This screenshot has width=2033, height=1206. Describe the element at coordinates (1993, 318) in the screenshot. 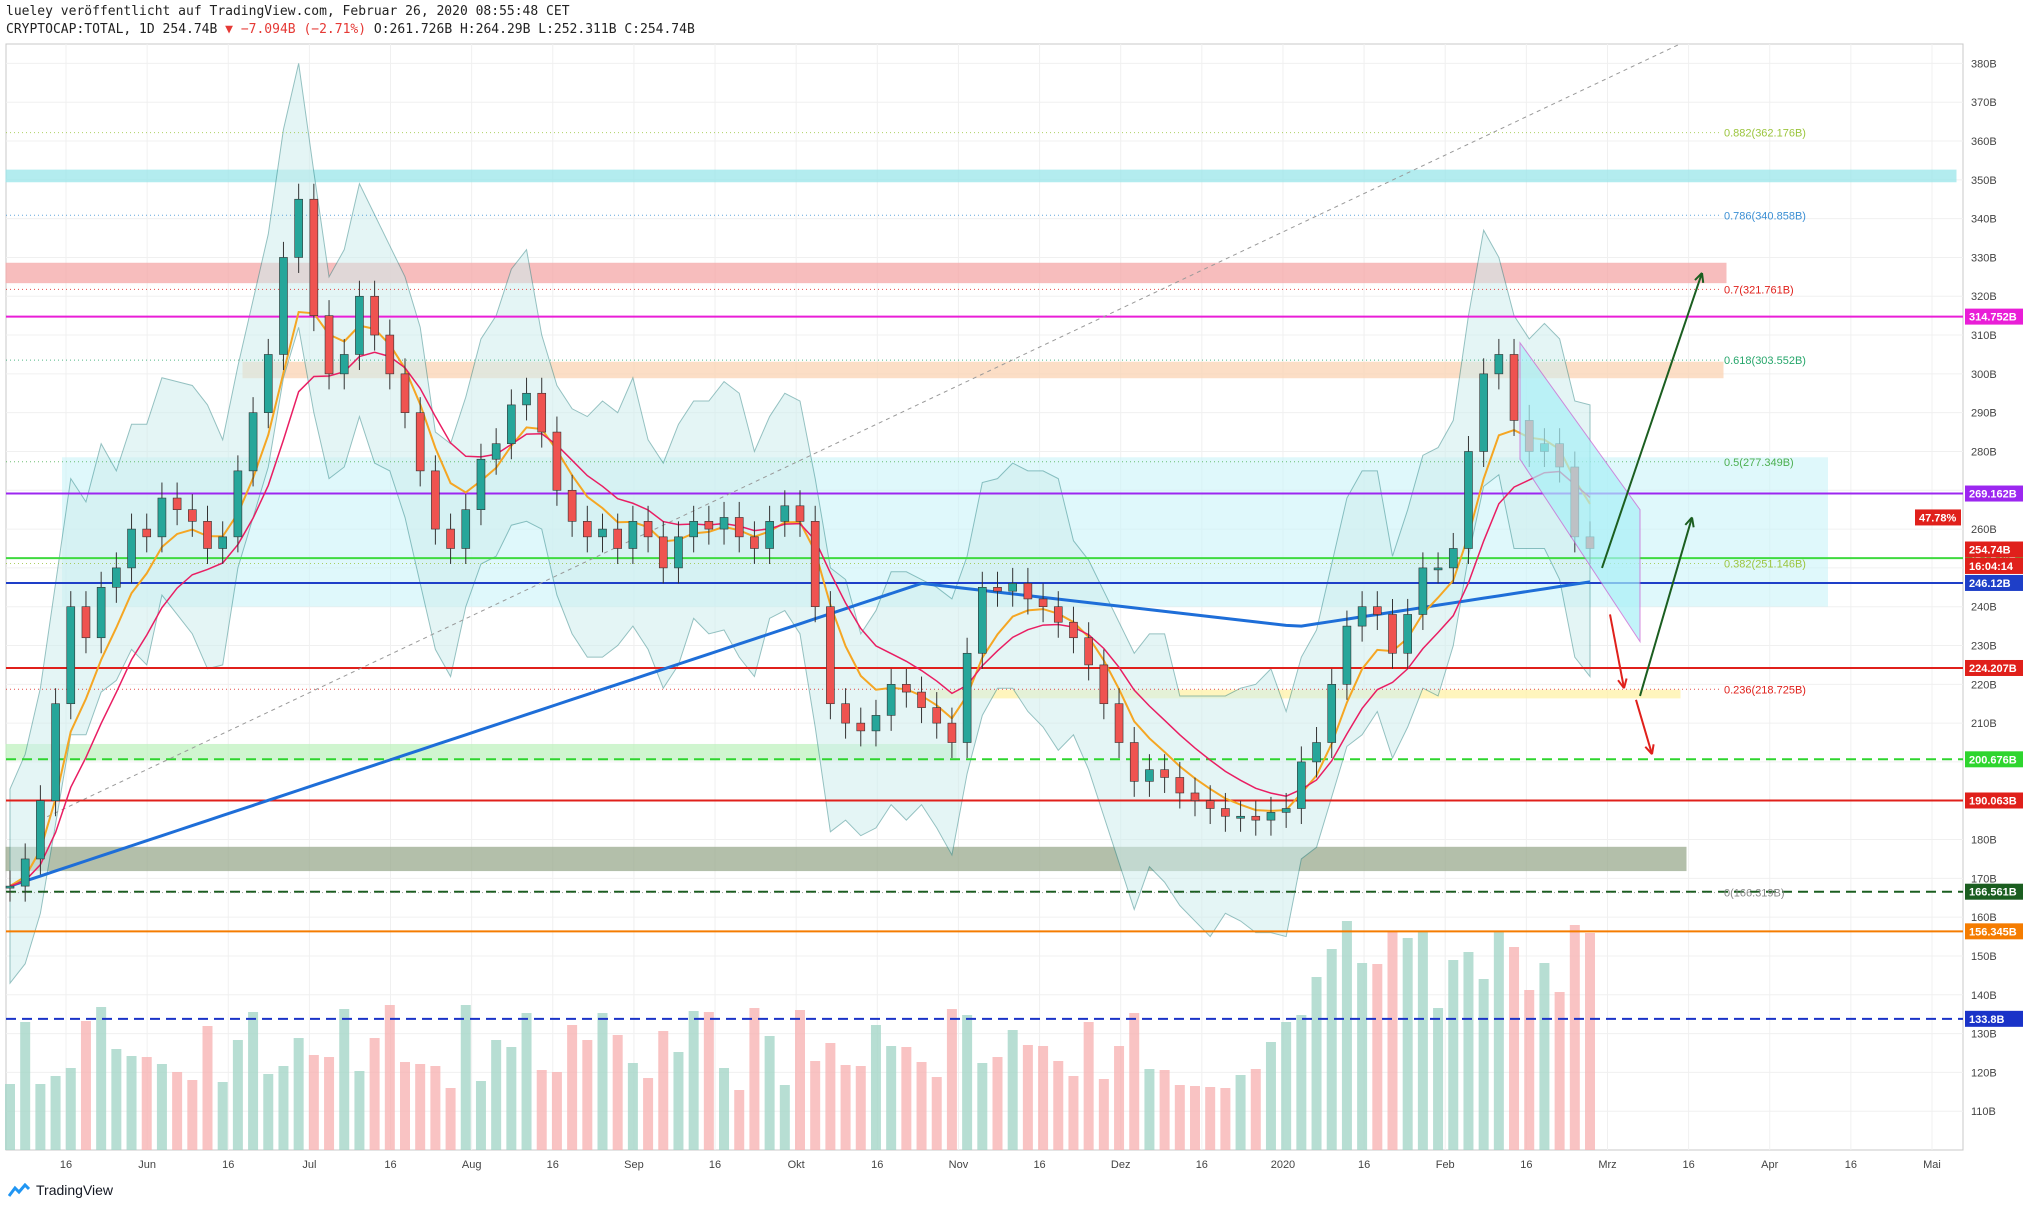

I see `level-price-label: 314.752B` at that location.